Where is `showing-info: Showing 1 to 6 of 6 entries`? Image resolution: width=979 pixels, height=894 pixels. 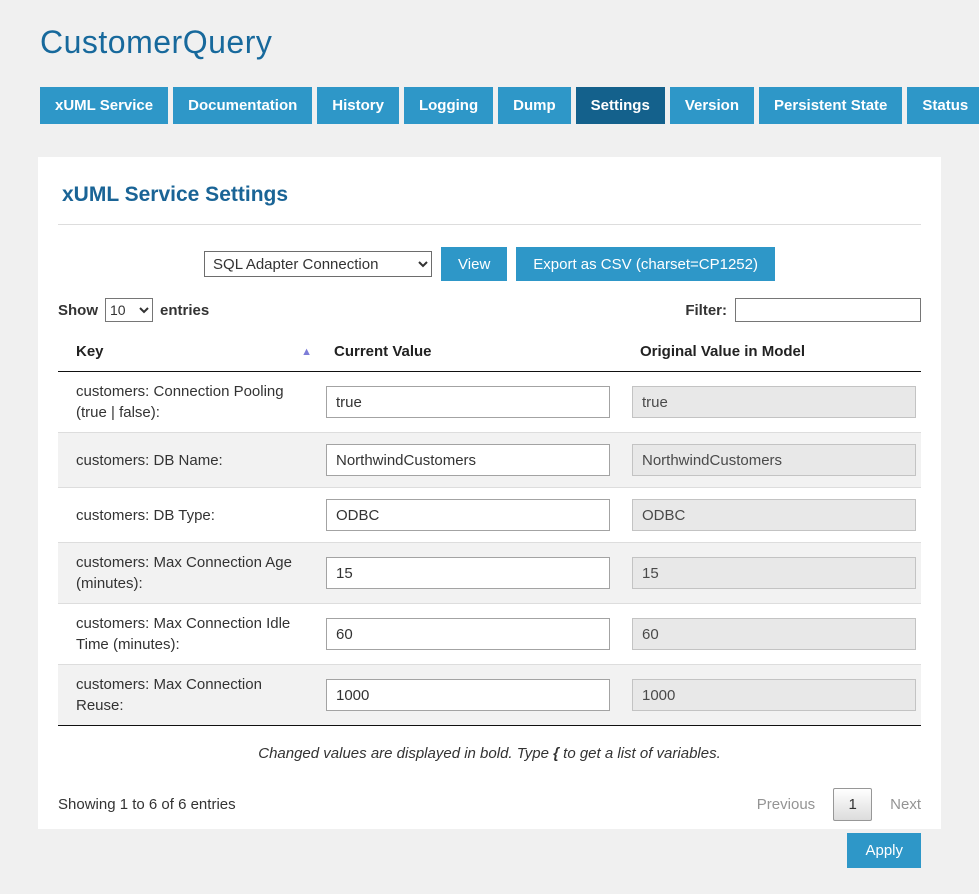
showing-info: Showing 1 to 6 of 6 entries is located at coordinates (147, 804).